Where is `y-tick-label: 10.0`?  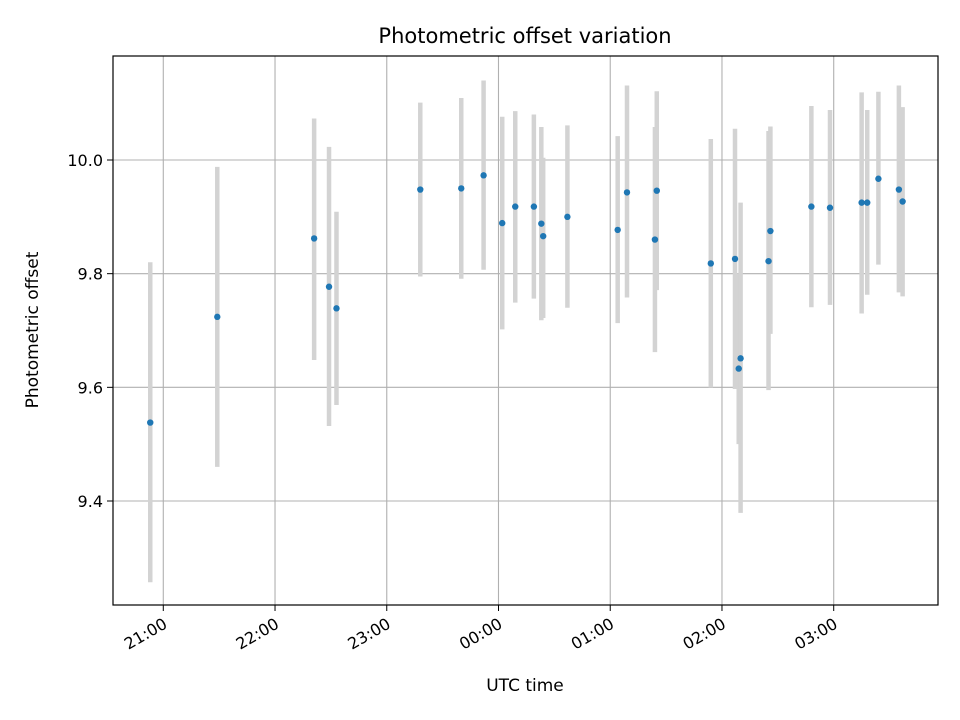 y-tick-label: 10.0 is located at coordinates (85, 160).